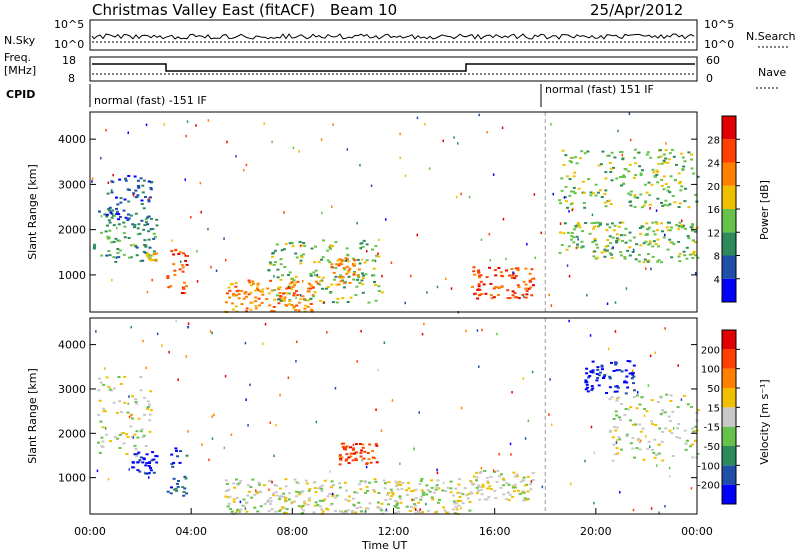 Image resolution: width=800 pixels, height=554 pixels. Describe the element at coordinates (395, 70) in the screenshot. I see `freq-panel: Freq. [MHz] 18 8 60 0 Nave` at that location.